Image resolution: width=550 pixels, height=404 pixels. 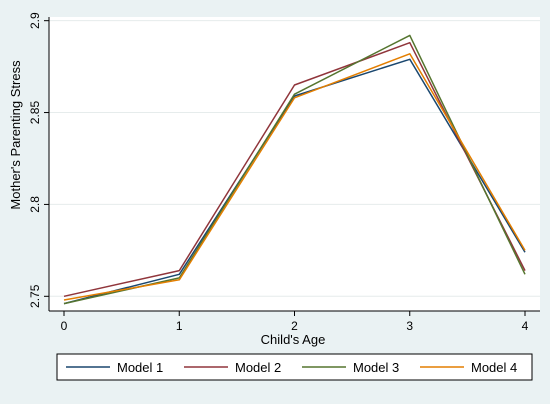 What do you see at coordinates (258, 367) in the screenshot?
I see `legend-label: Model 2` at bounding box center [258, 367].